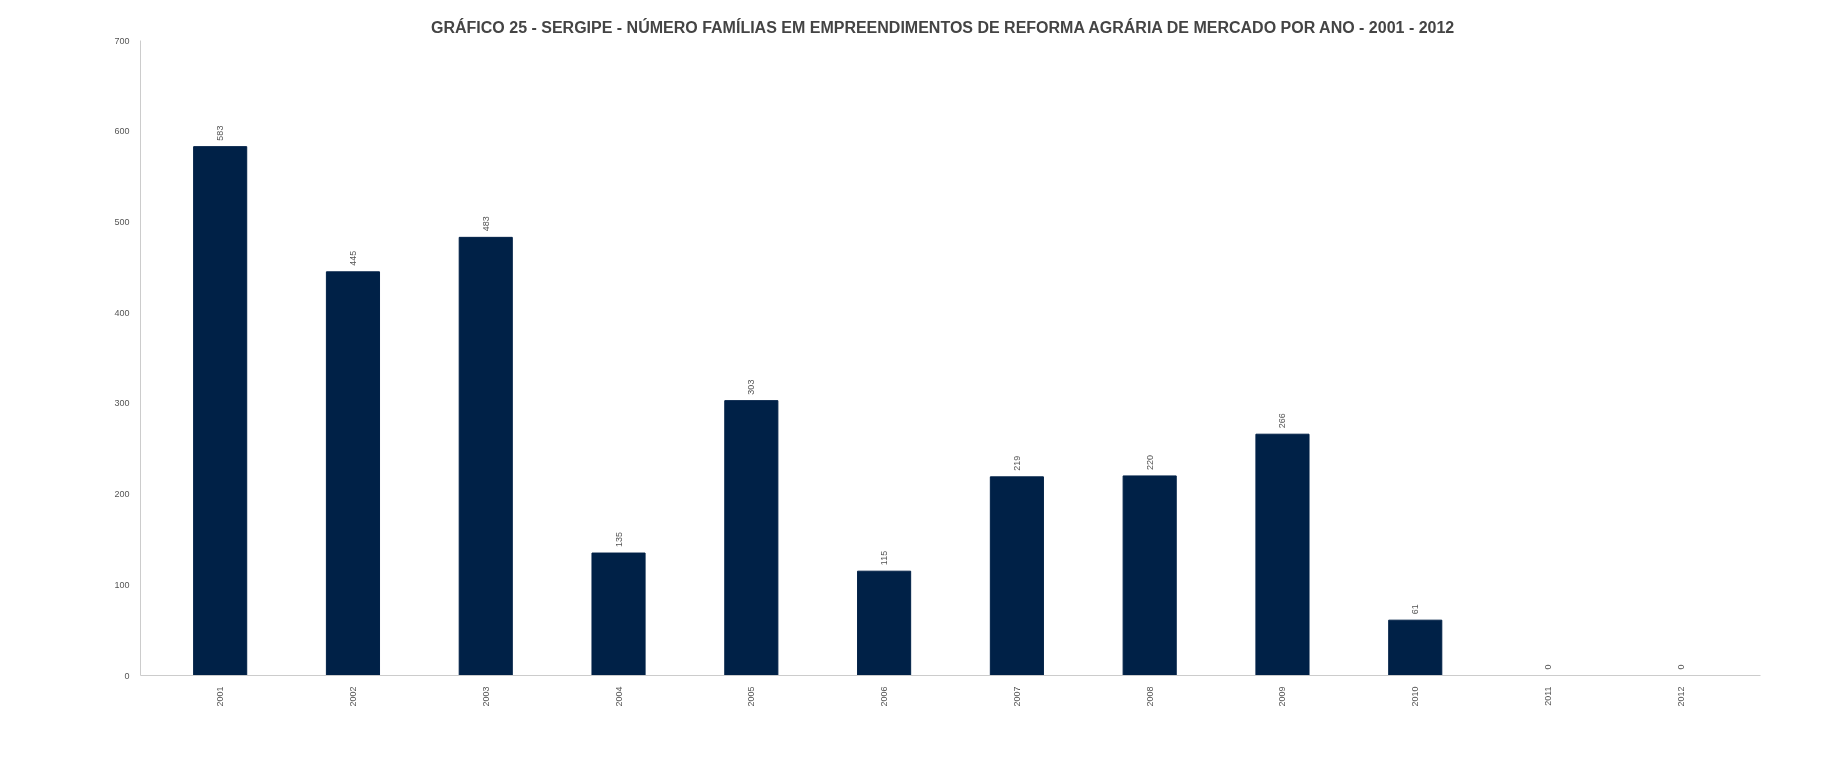 The image size is (1837, 772). What do you see at coordinates (618, 540) in the screenshot?
I see `data-label: 135` at bounding box center [618, 540].